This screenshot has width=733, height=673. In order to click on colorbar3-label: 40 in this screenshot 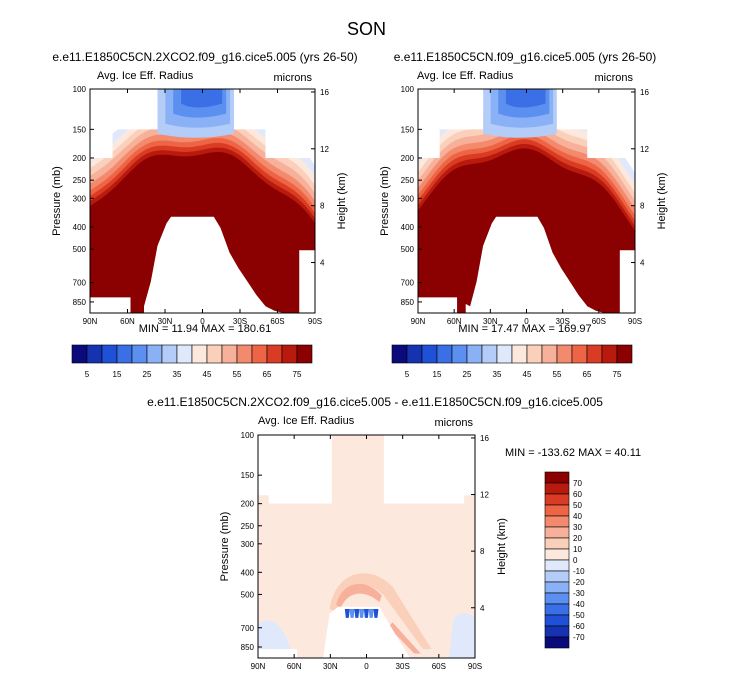, I will do `click(577, 516)`.